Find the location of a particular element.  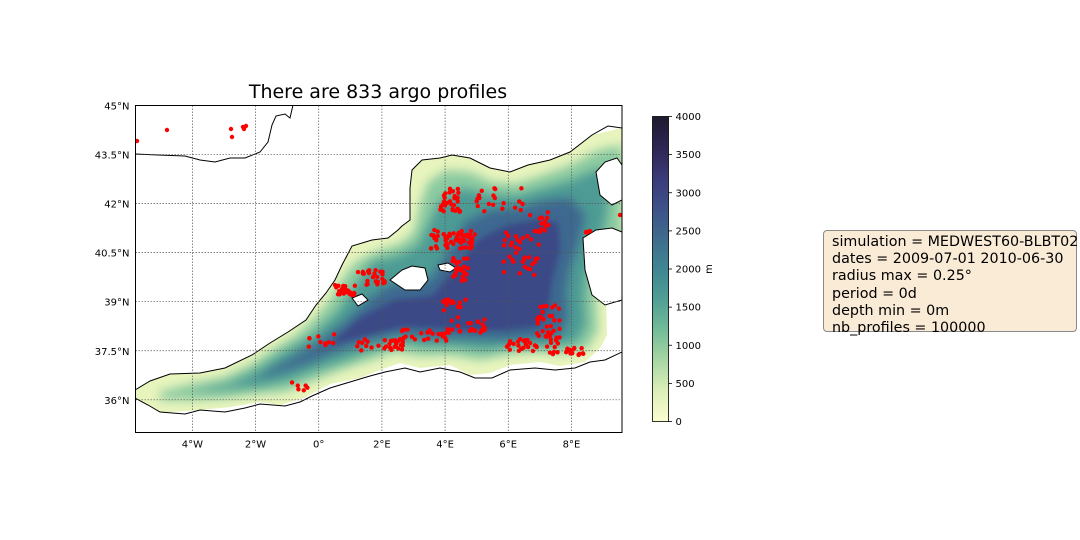

lon-tick-label: 0° is located at coordinates (318, 445).